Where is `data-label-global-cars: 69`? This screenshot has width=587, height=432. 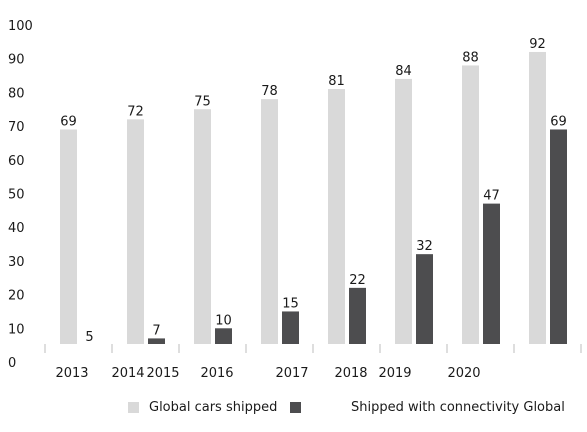
data-label-global-cars: 69 is located at coordinates (68, 121).